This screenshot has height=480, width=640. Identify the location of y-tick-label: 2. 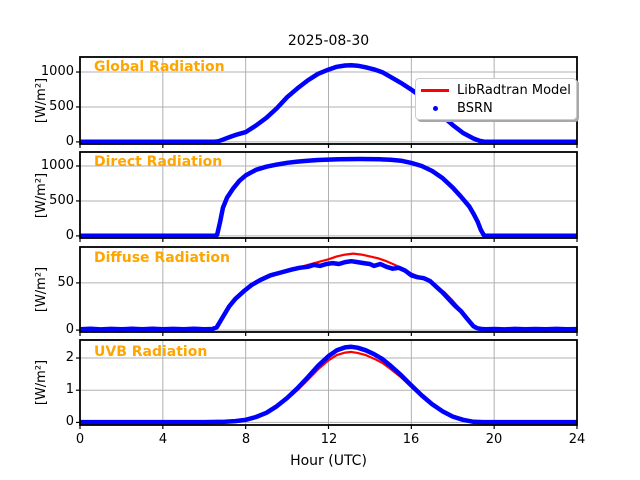
(69, 357).